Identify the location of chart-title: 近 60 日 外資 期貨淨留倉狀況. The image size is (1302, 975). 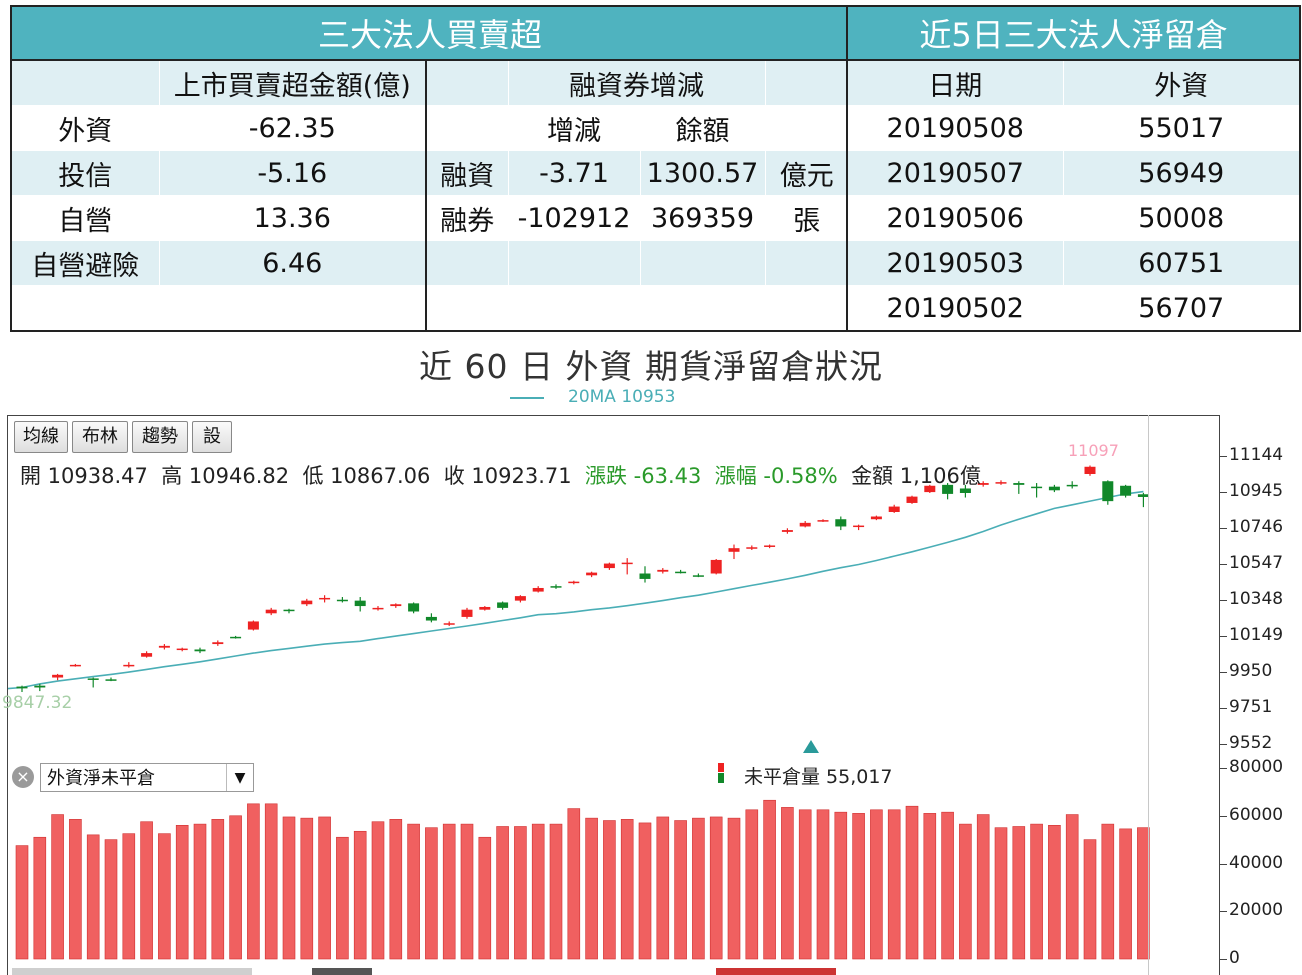
(651, 366).